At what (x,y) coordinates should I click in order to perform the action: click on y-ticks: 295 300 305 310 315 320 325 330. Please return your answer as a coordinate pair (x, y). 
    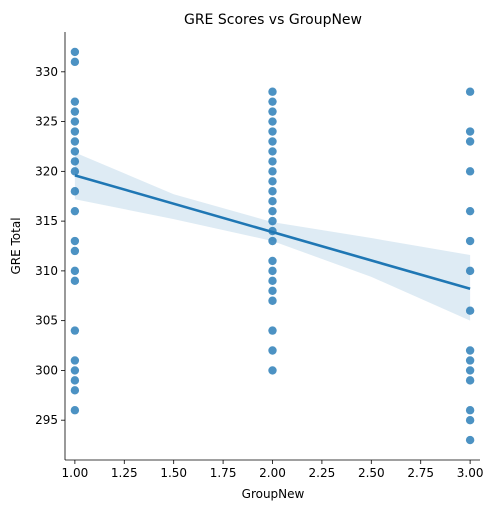
    Looking at the image, I should click on (50, 246).